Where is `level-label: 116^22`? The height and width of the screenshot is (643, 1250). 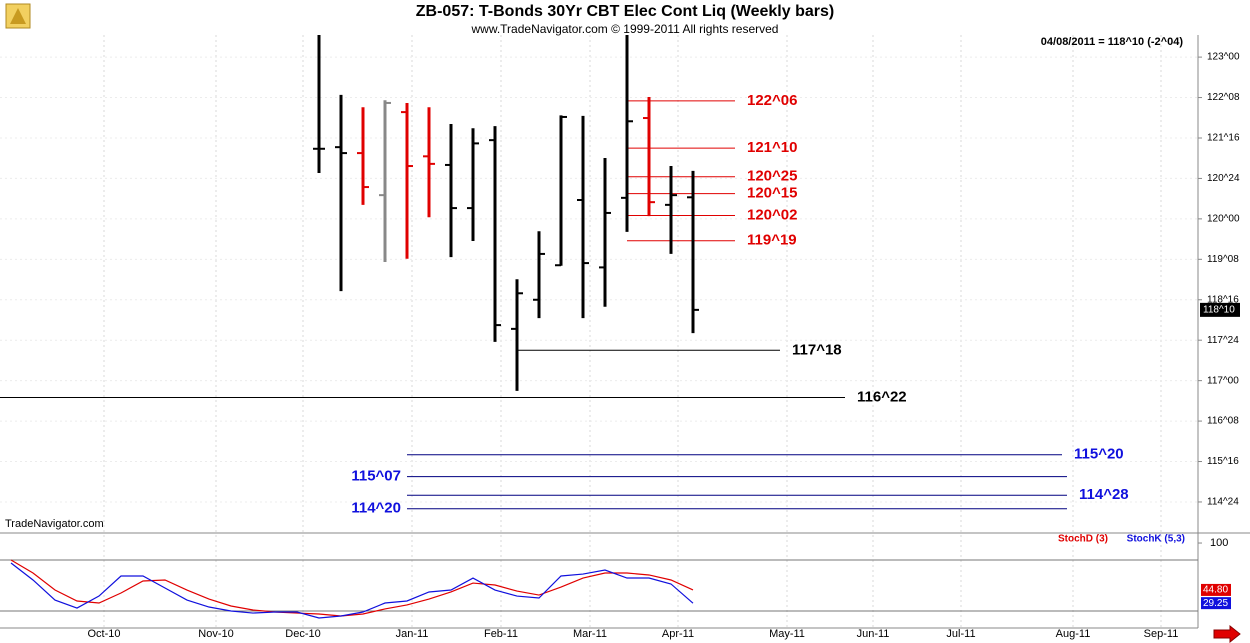
level-label: 116^22 is located at coordinates (882, 396).